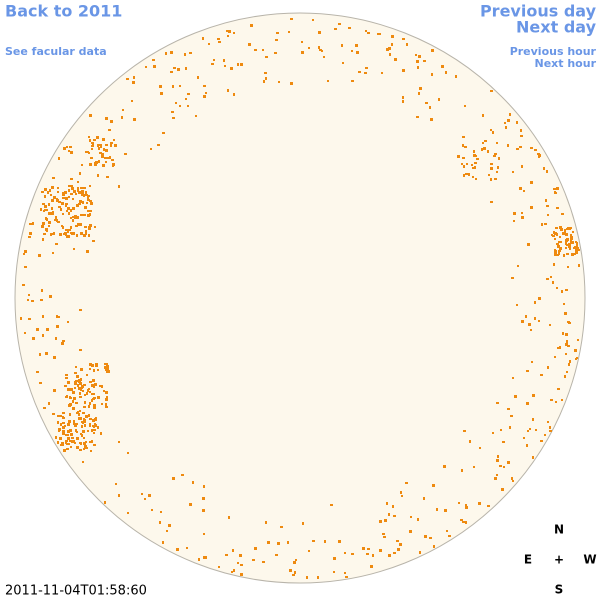  Describe the element at coordinates (538, 11) in the screenshot. I see `previous-day-link: Previous day` at that location.